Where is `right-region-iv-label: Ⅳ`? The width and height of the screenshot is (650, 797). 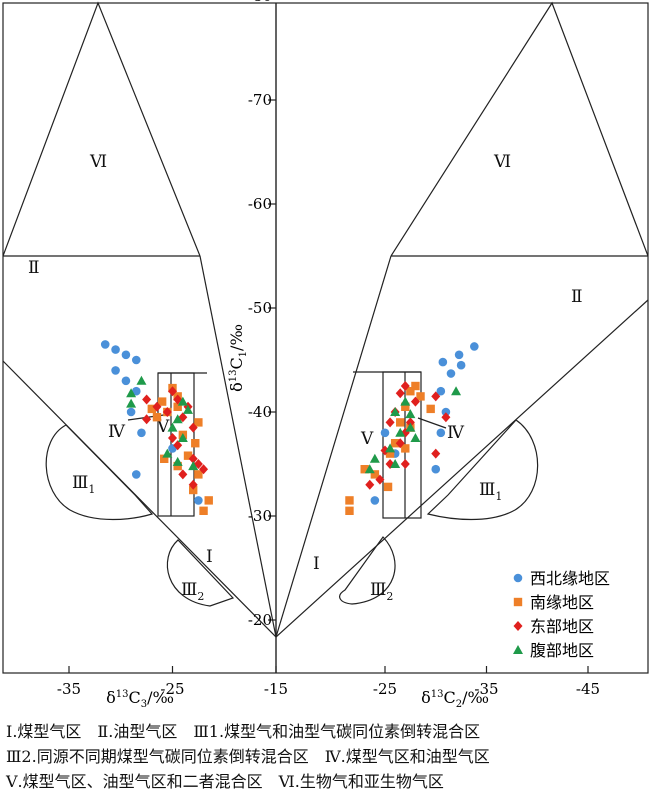 right-region-iv-label: Ⅳ is located at coordinates (456, 433).